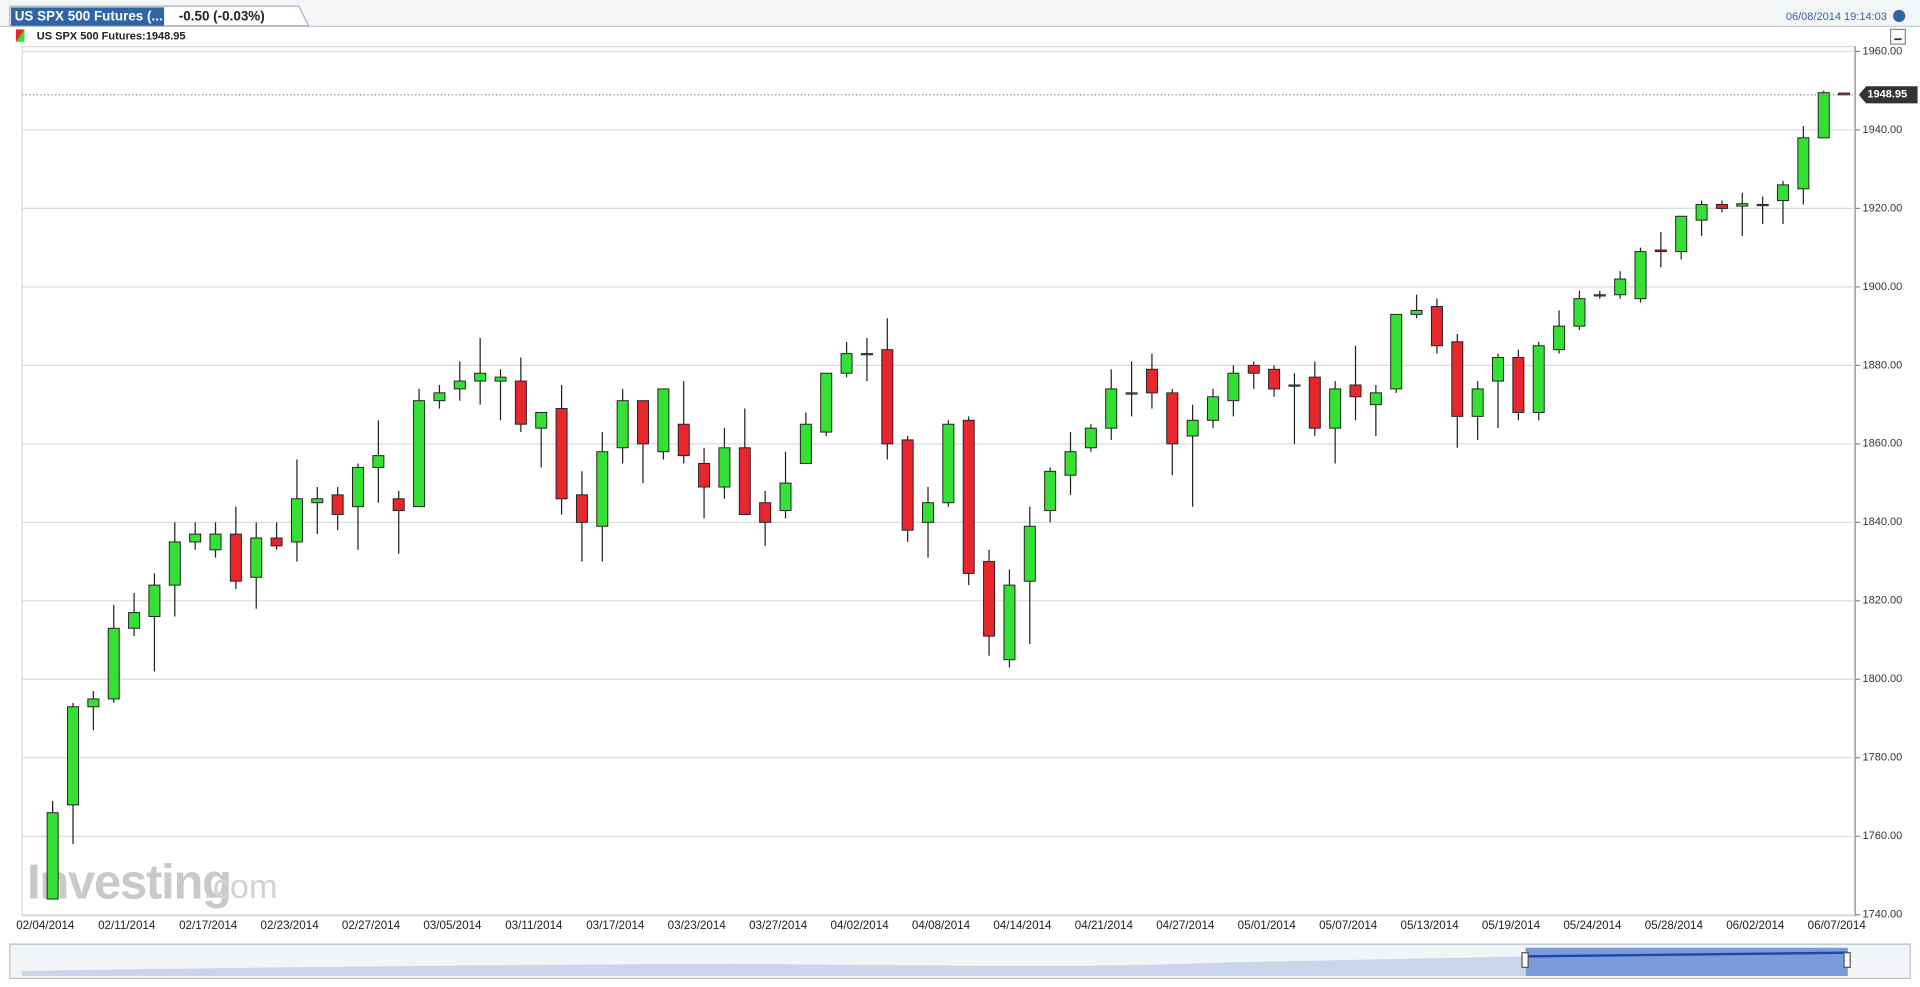  What do you see at coordinates (452, 925) in the screenshot?
I see `x-tick-label: 03/05/2014` at bounding box center [452, 925].